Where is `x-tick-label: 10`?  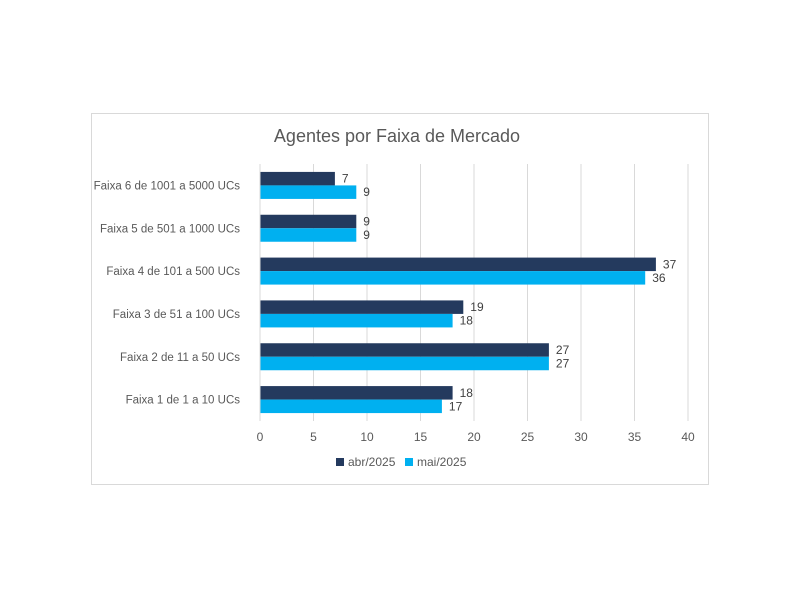
x-tick-label: 10 is located at coordinates (367, 437).